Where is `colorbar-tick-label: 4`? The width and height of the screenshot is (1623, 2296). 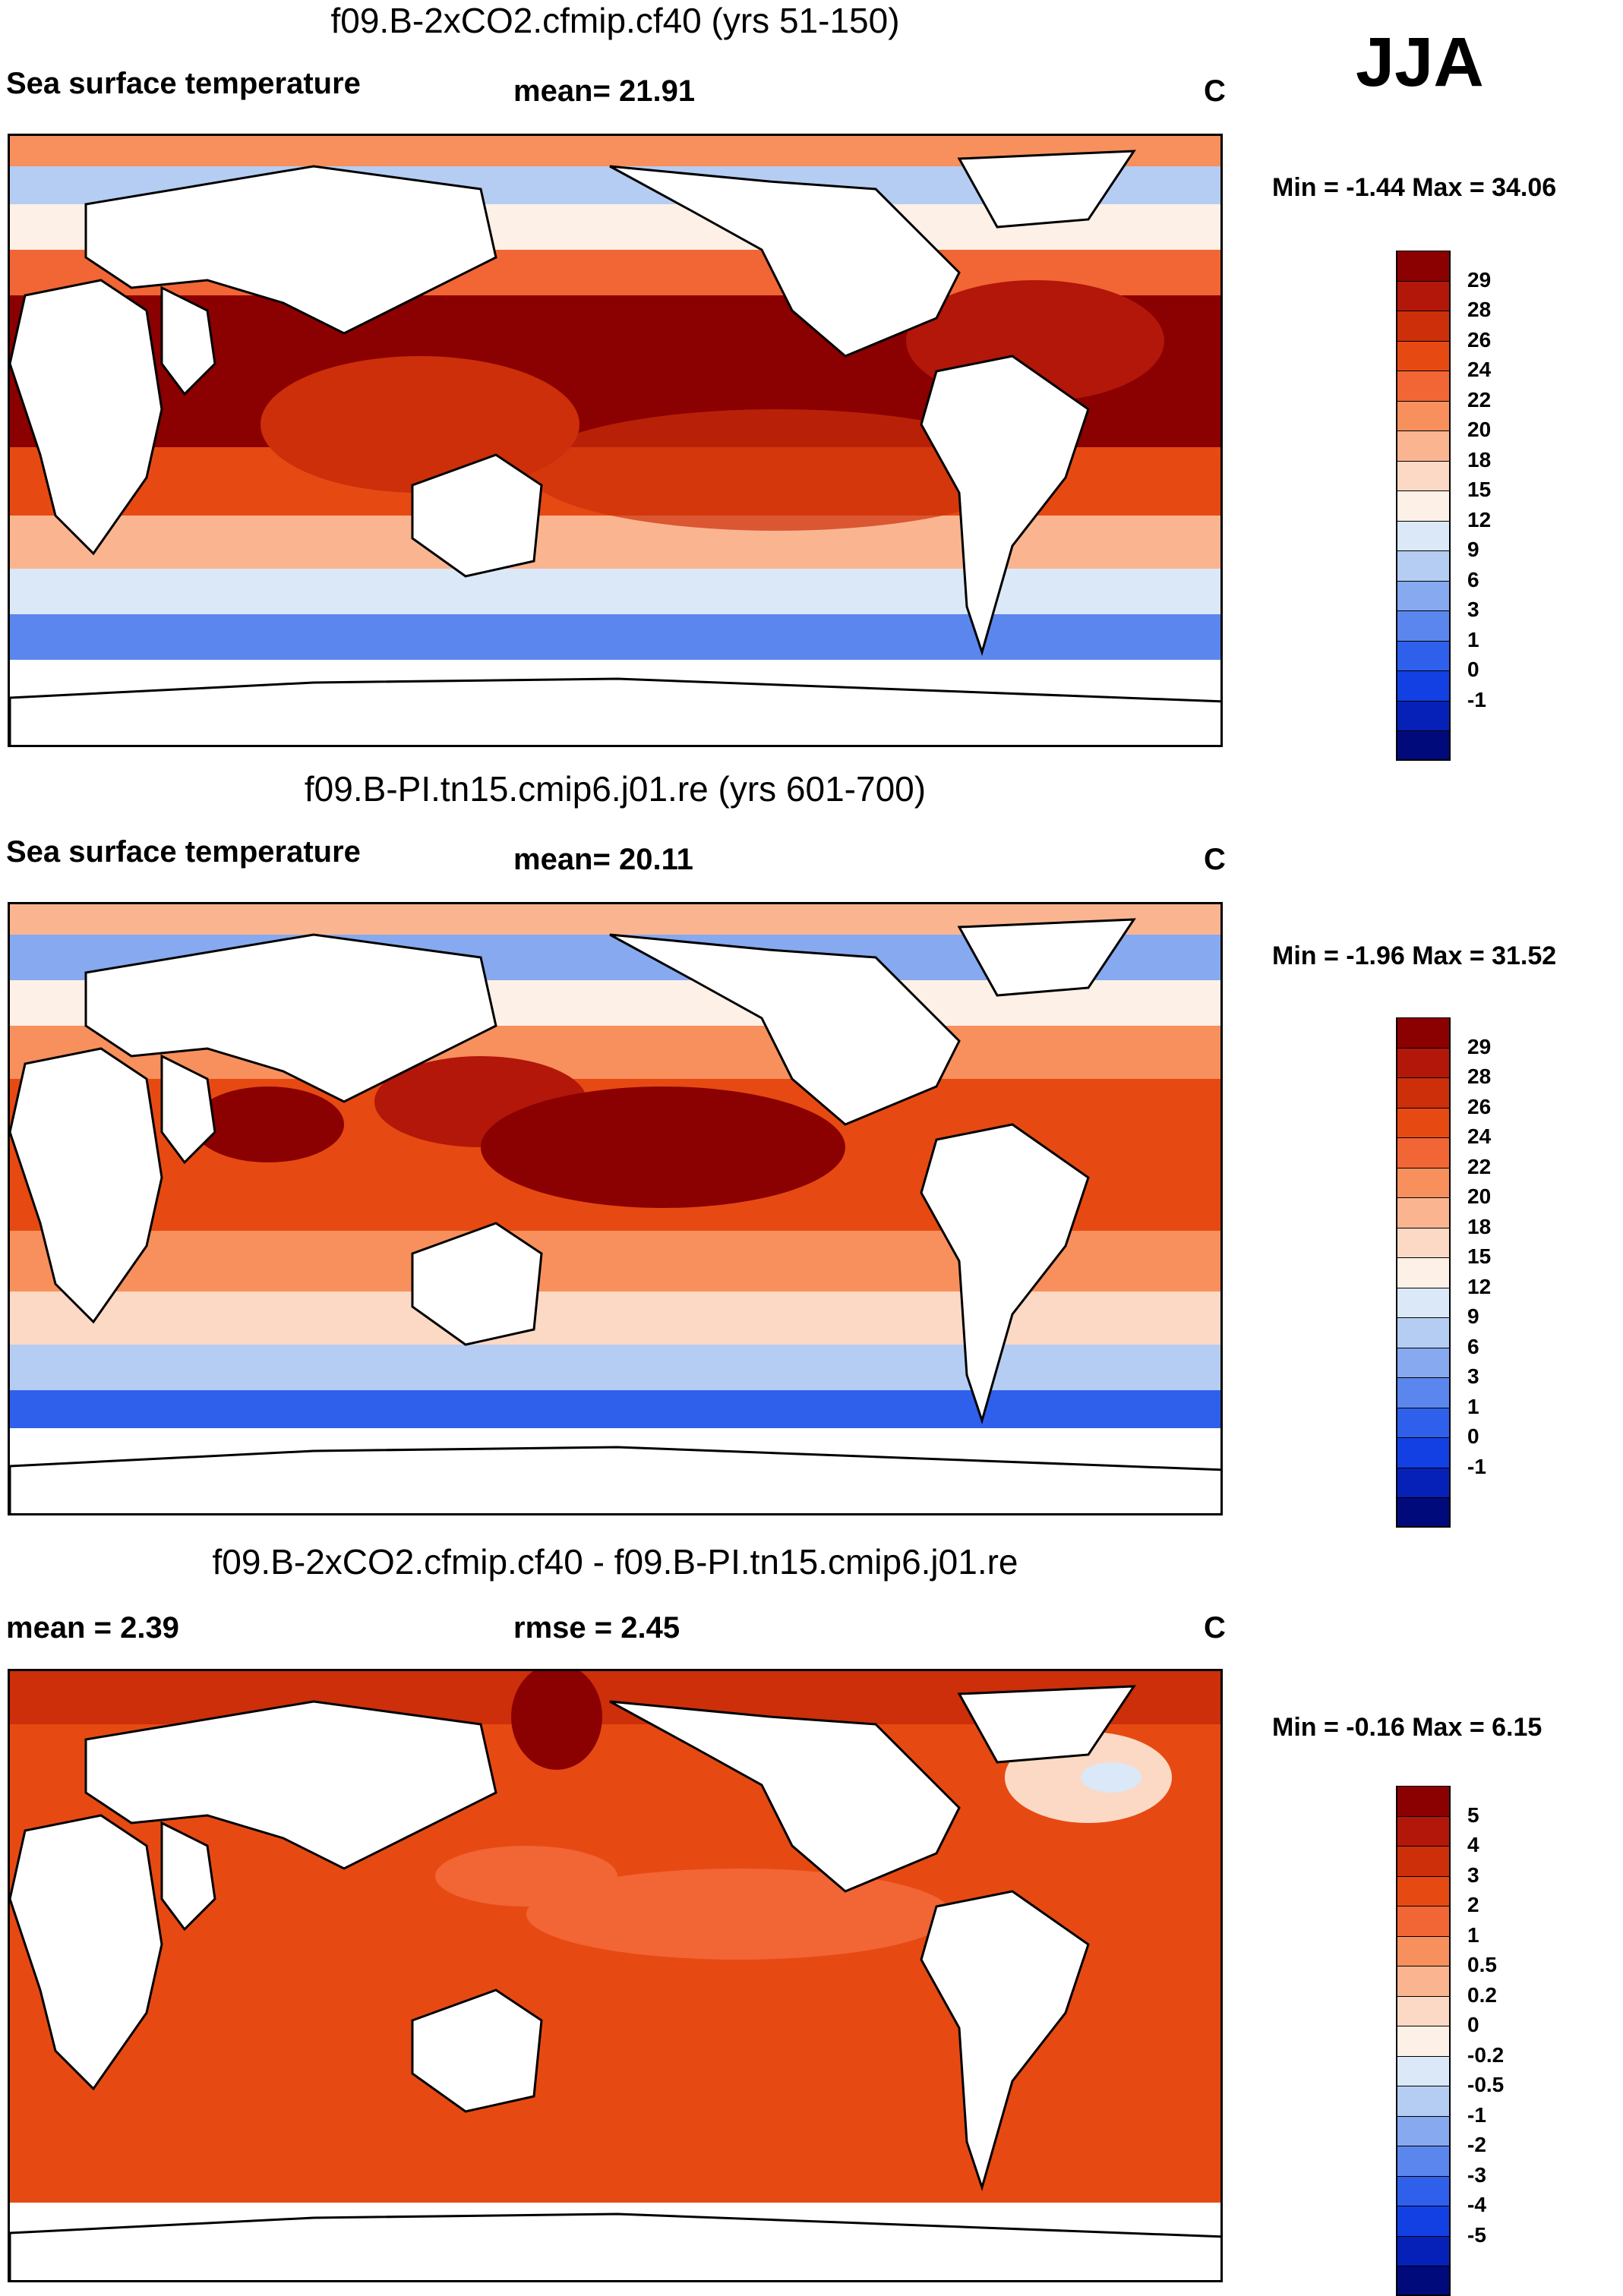 colorbar-tick-label: 4 is located at coordinates (1473, 1845).